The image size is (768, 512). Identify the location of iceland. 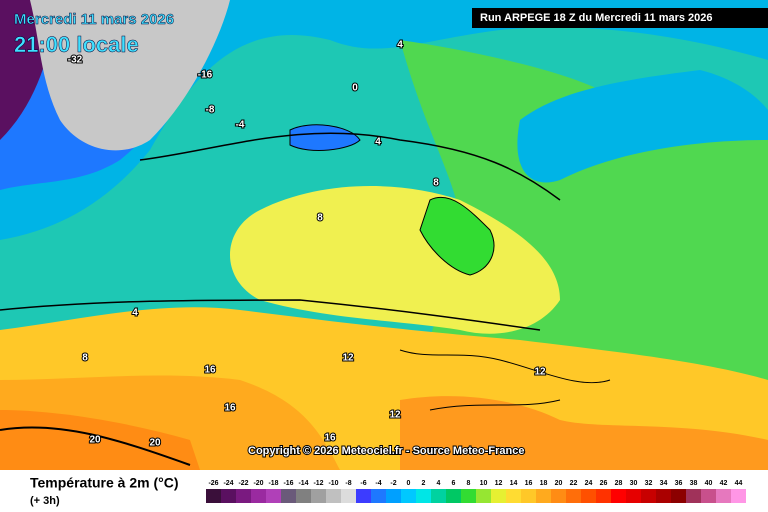
(325, 137).